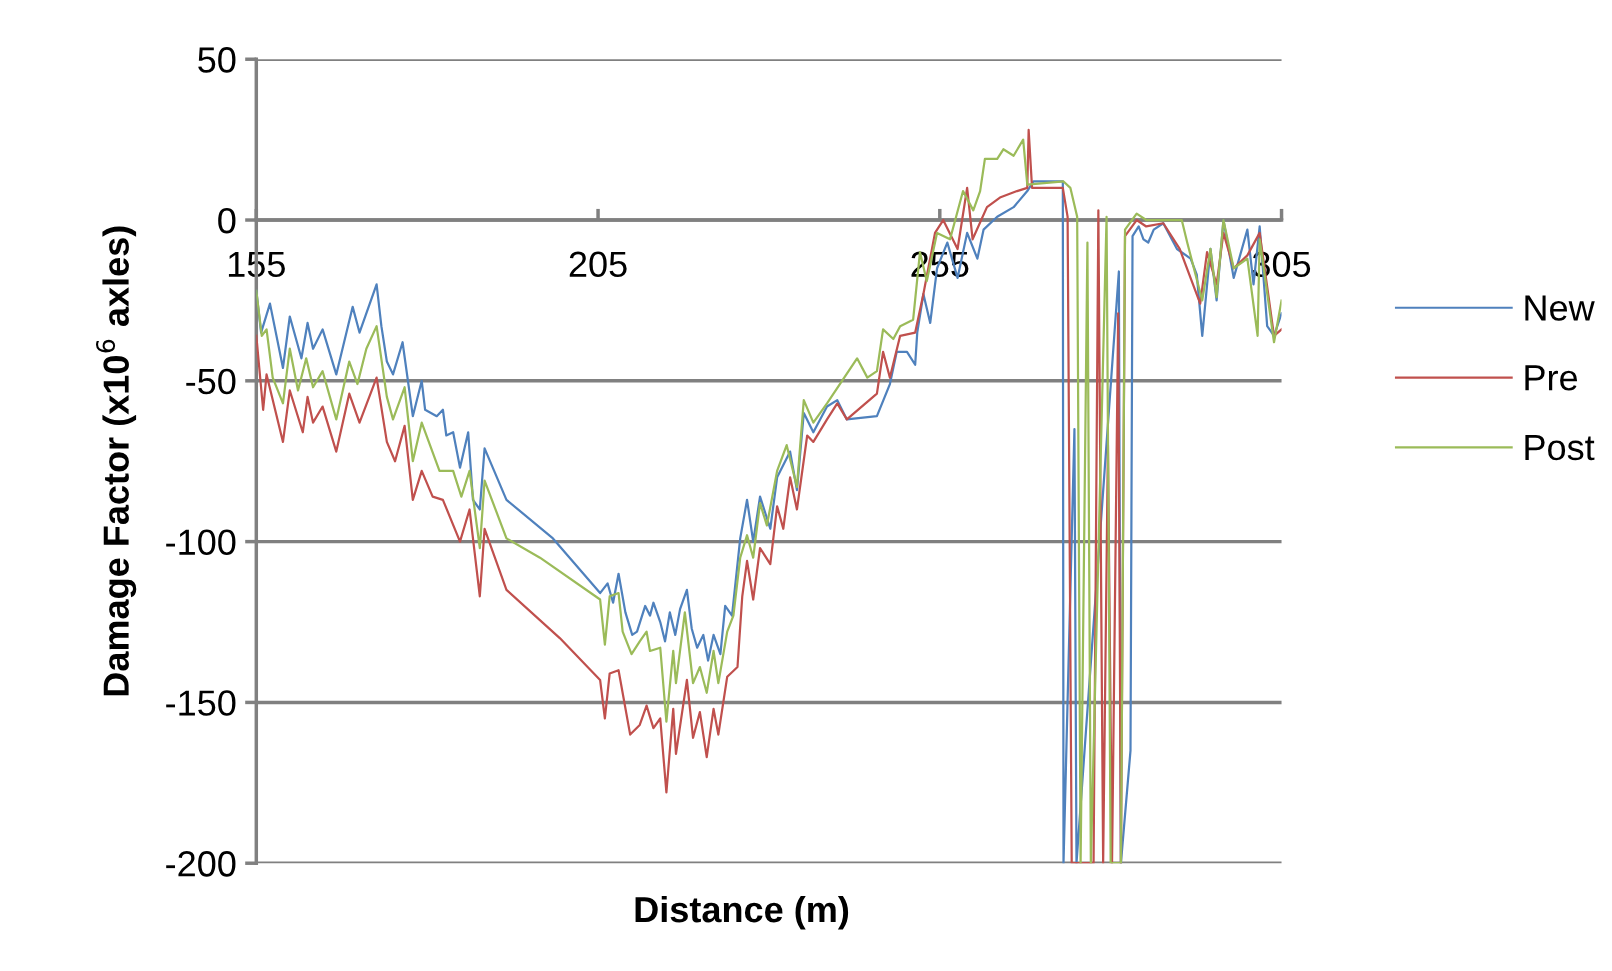 The width and height of the screenshot is (1612, 971). I want to click on y-tick-label: -200, so click(201, 864).